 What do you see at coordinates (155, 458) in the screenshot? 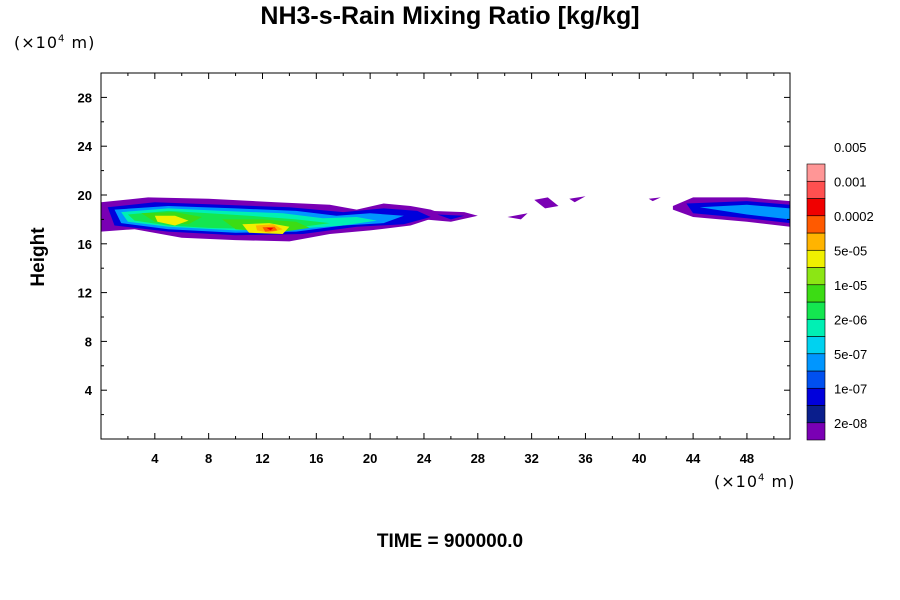
I see `x-tick-label: 4` at bounding box center [155, 458].